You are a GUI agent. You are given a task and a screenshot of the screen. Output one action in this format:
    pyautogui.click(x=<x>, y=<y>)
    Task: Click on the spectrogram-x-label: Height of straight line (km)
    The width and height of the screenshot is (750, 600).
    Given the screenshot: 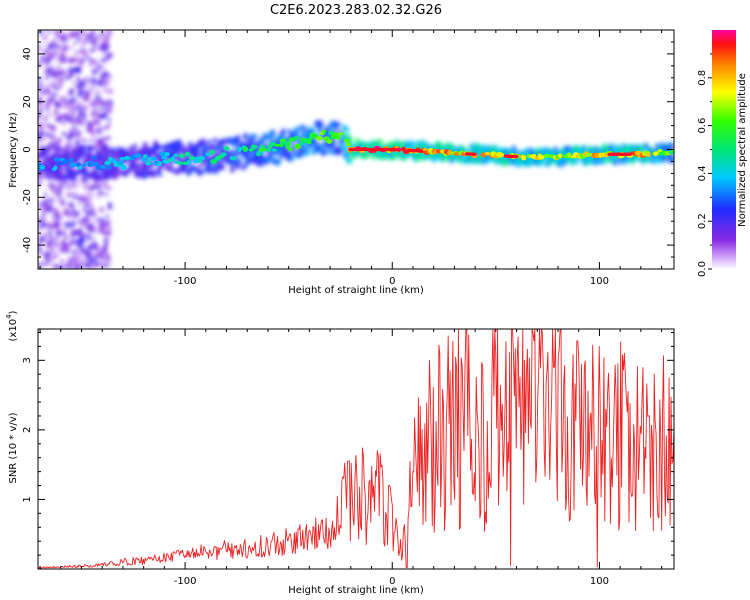 What is the action you would take?
    pyautogui.click(x=356, y=290)
    